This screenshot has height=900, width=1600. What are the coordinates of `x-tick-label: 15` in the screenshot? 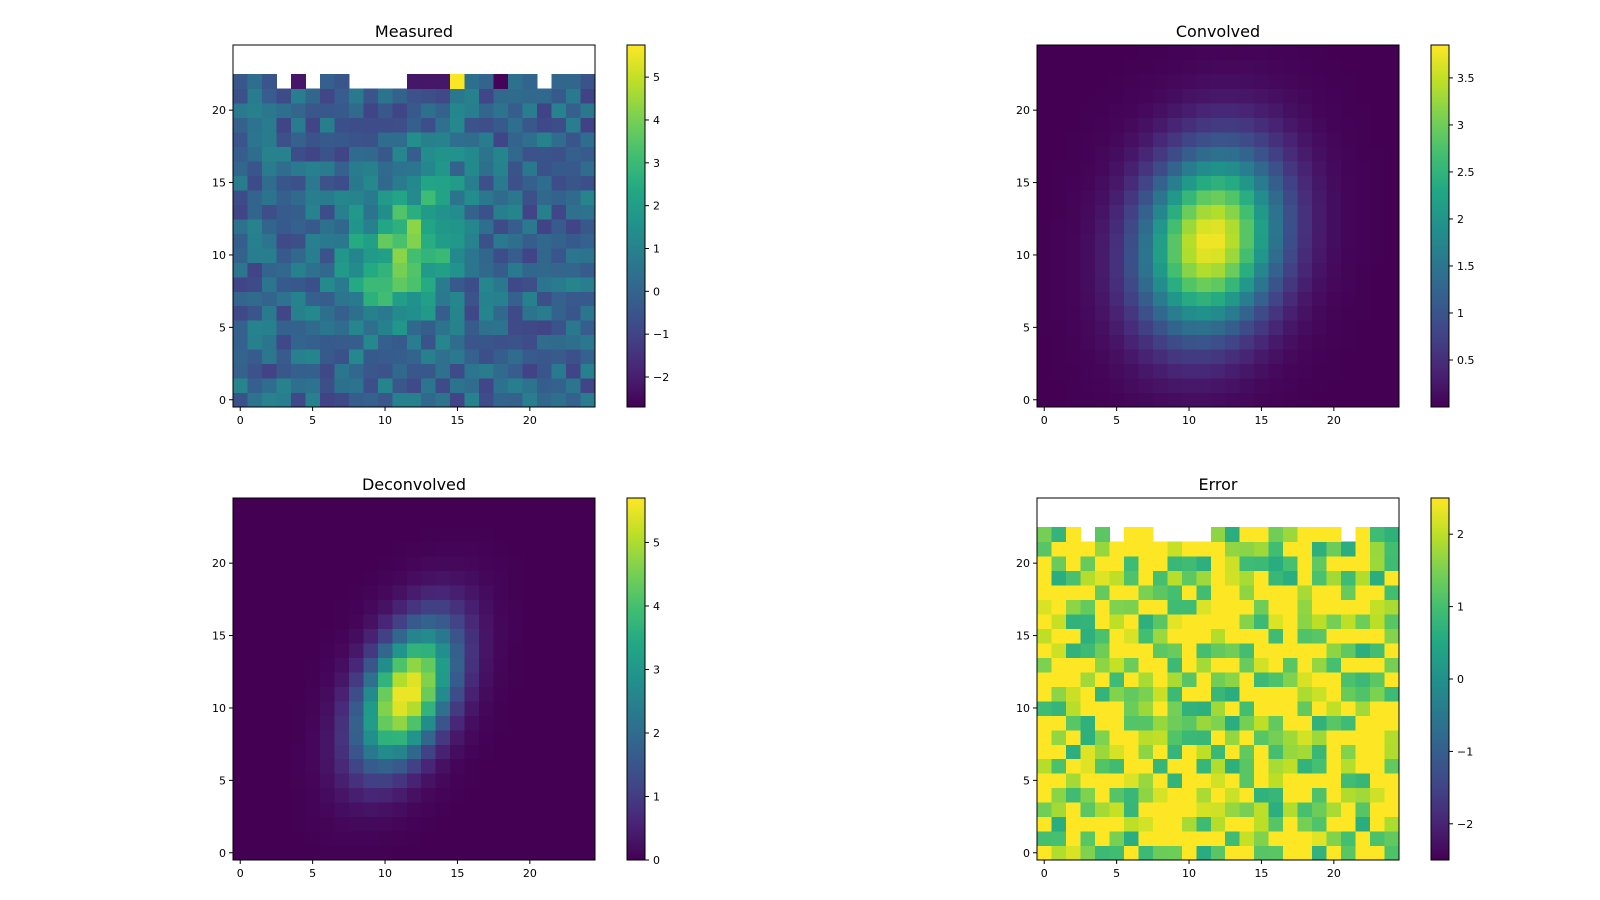 It's located at (1261, 420).